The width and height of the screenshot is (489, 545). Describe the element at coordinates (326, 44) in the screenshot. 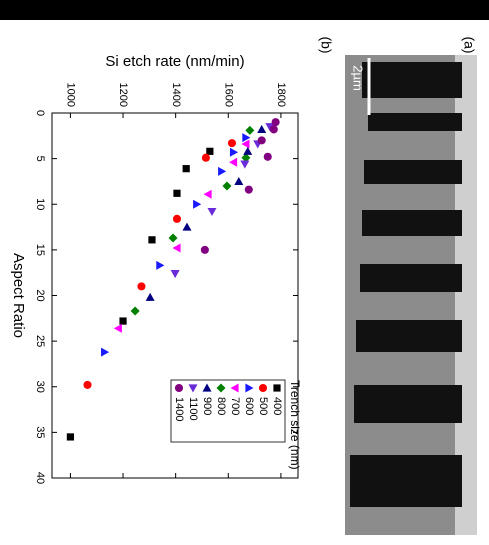

I see `panel-label: (b)` at that location.